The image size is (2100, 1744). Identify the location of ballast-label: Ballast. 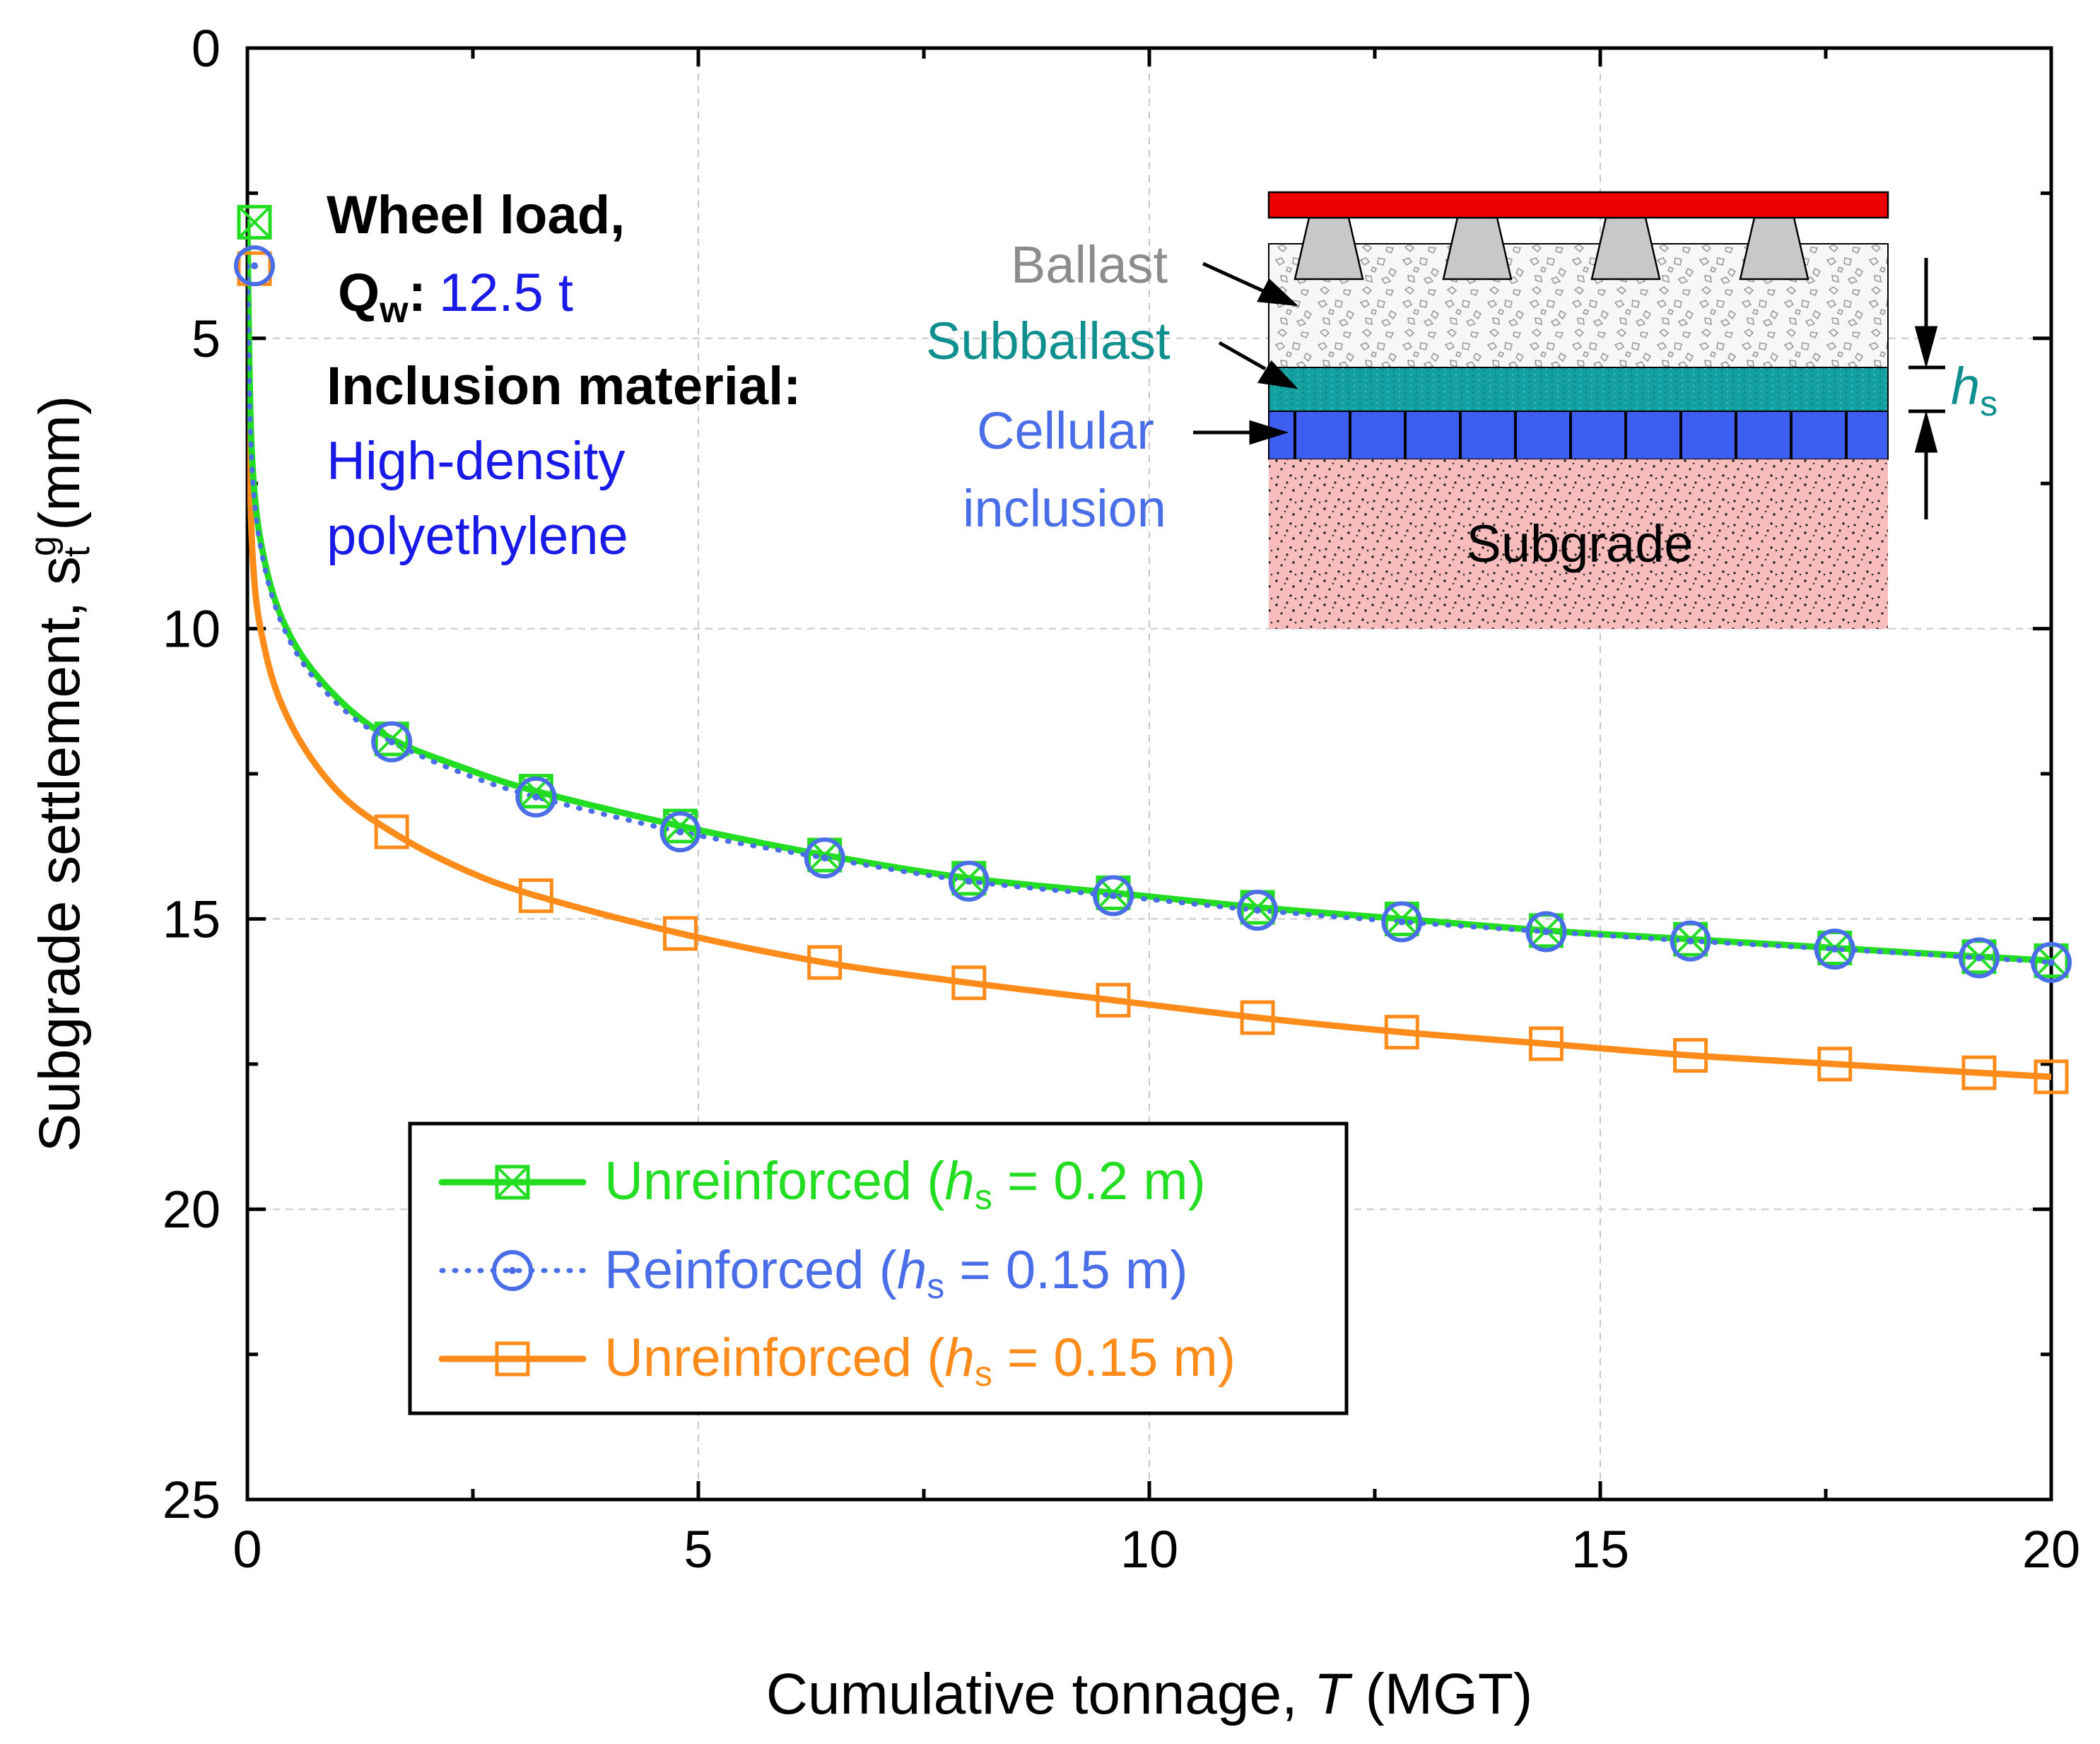
(1089, 264).